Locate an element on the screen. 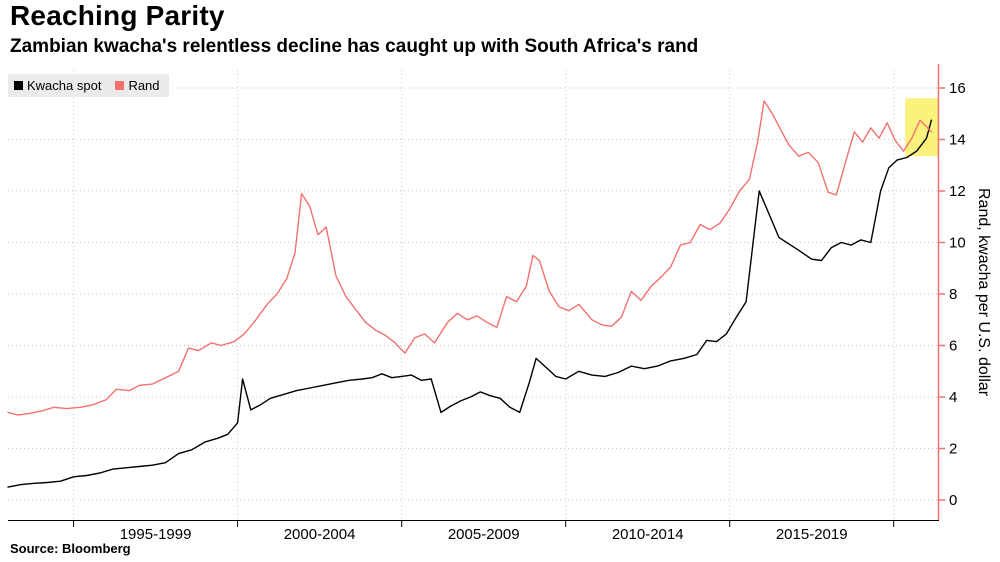  legend-item-rand: Rand is located at coordinates (137, 85).